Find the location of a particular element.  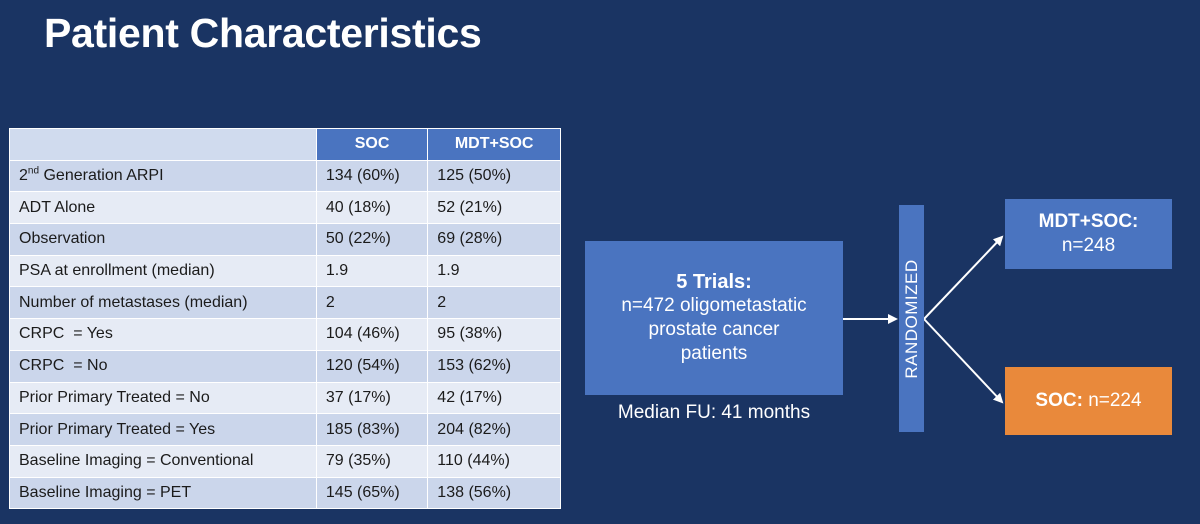

table-row: Observation 50 (22%) 69 (28%) is located at coordinates (285, 239).